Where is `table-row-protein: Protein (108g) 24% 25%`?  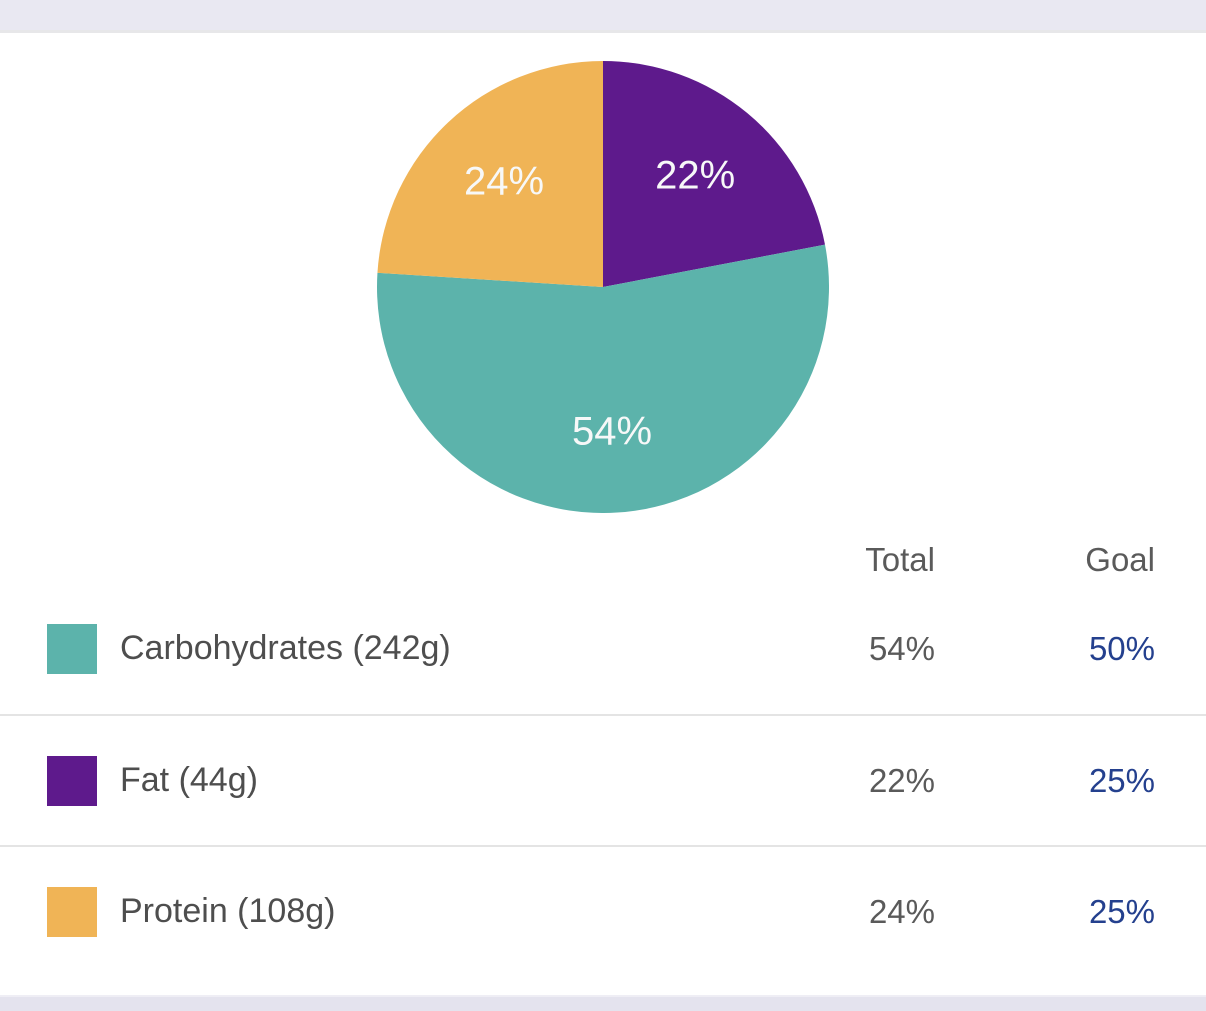
table-row-protein: Protein (108g) 24% 25% is located at coordinates (603, 910).